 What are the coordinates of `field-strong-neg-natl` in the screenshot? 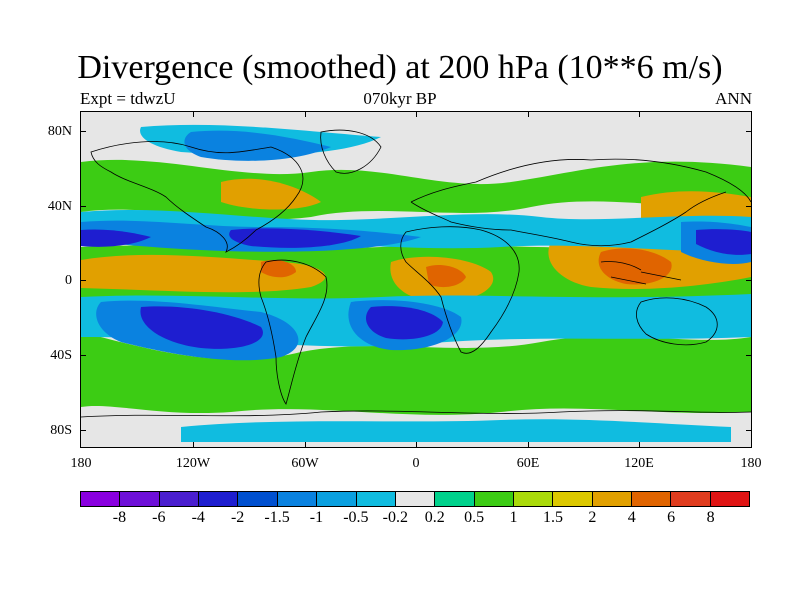 It's located at (295, 238).